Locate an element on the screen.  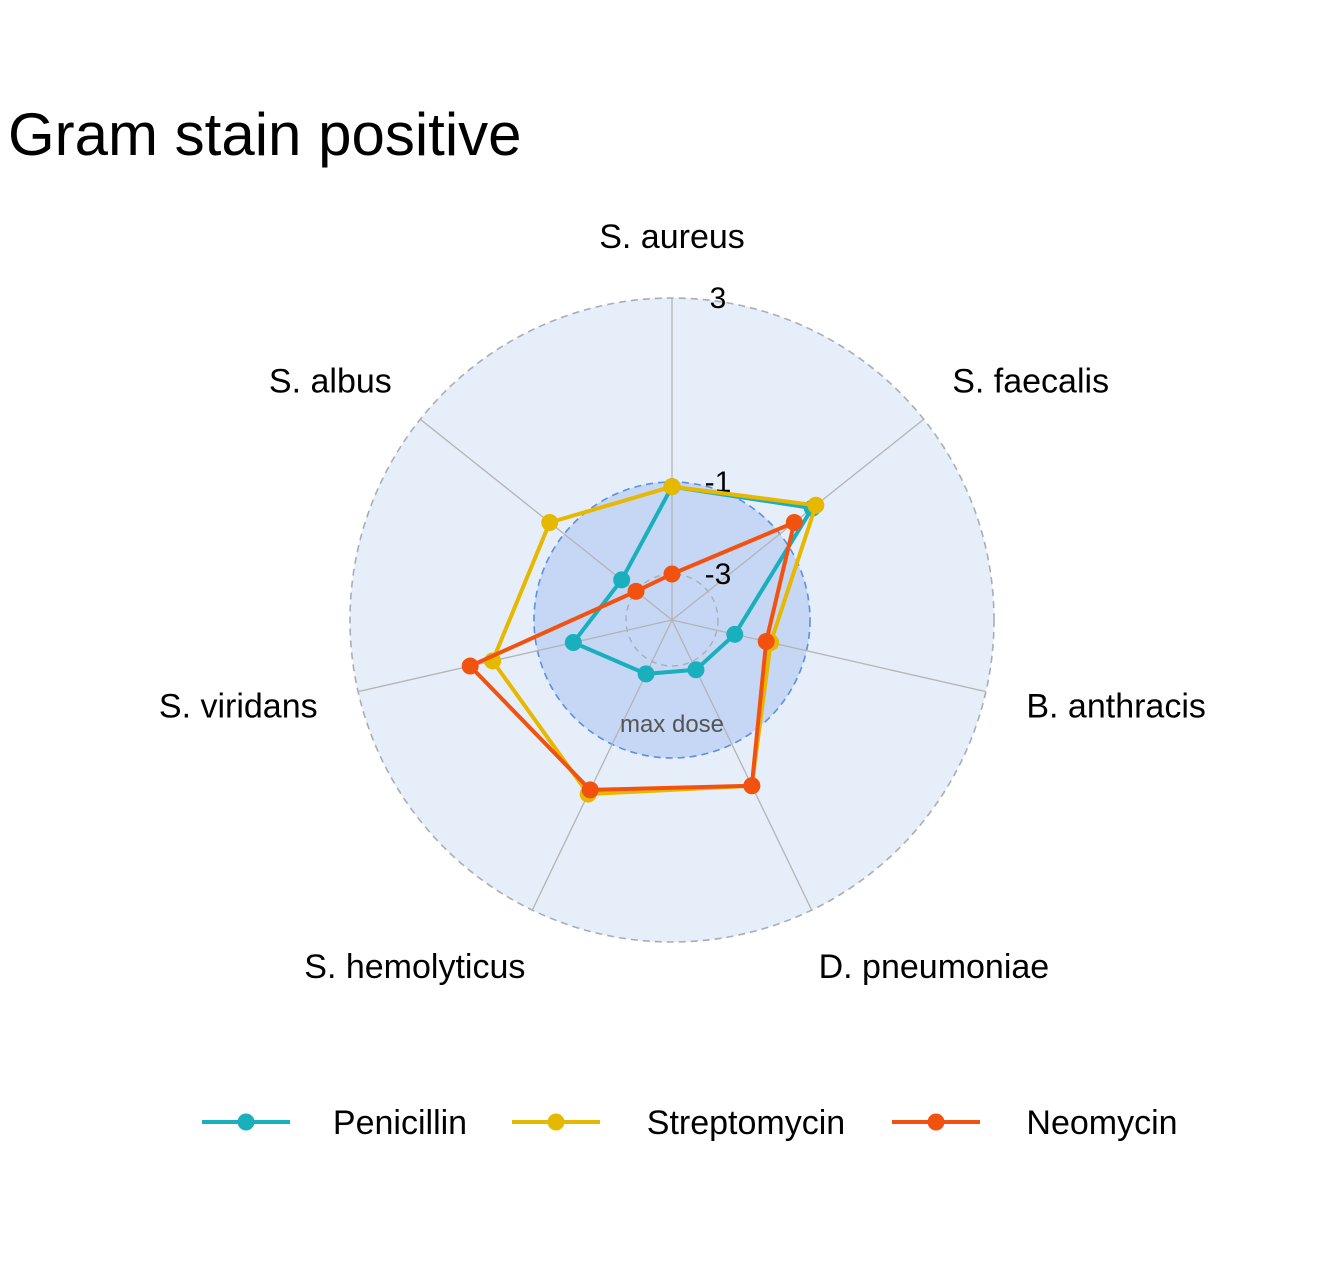
max-dose-label: max dose is located at coordinates (672, 724).